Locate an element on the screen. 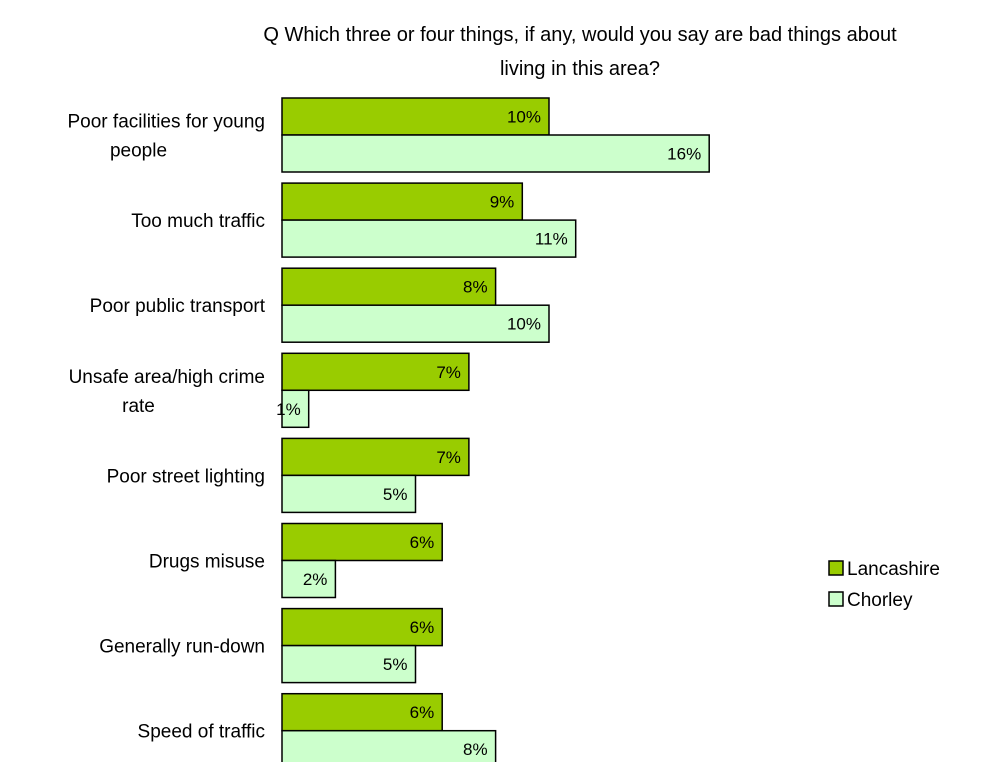 The height and width of the screenshot is (762, 1003). category-label-4: Unsafe area/high crime rate is located at coordinates (167, 392).